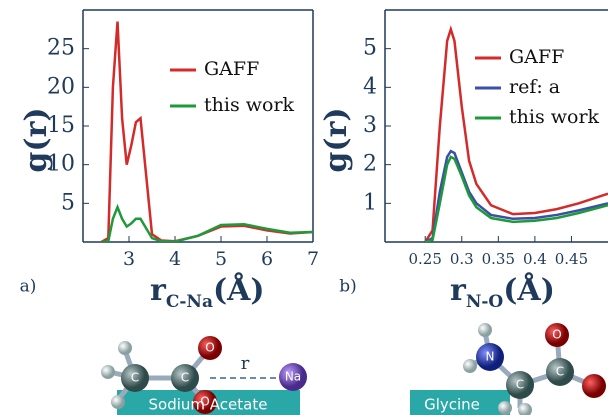 The image size is (608, 415). Describe the element at coordinates (535, 259) in the screenshot. I see `x-tick-label: 0.4` at that location.